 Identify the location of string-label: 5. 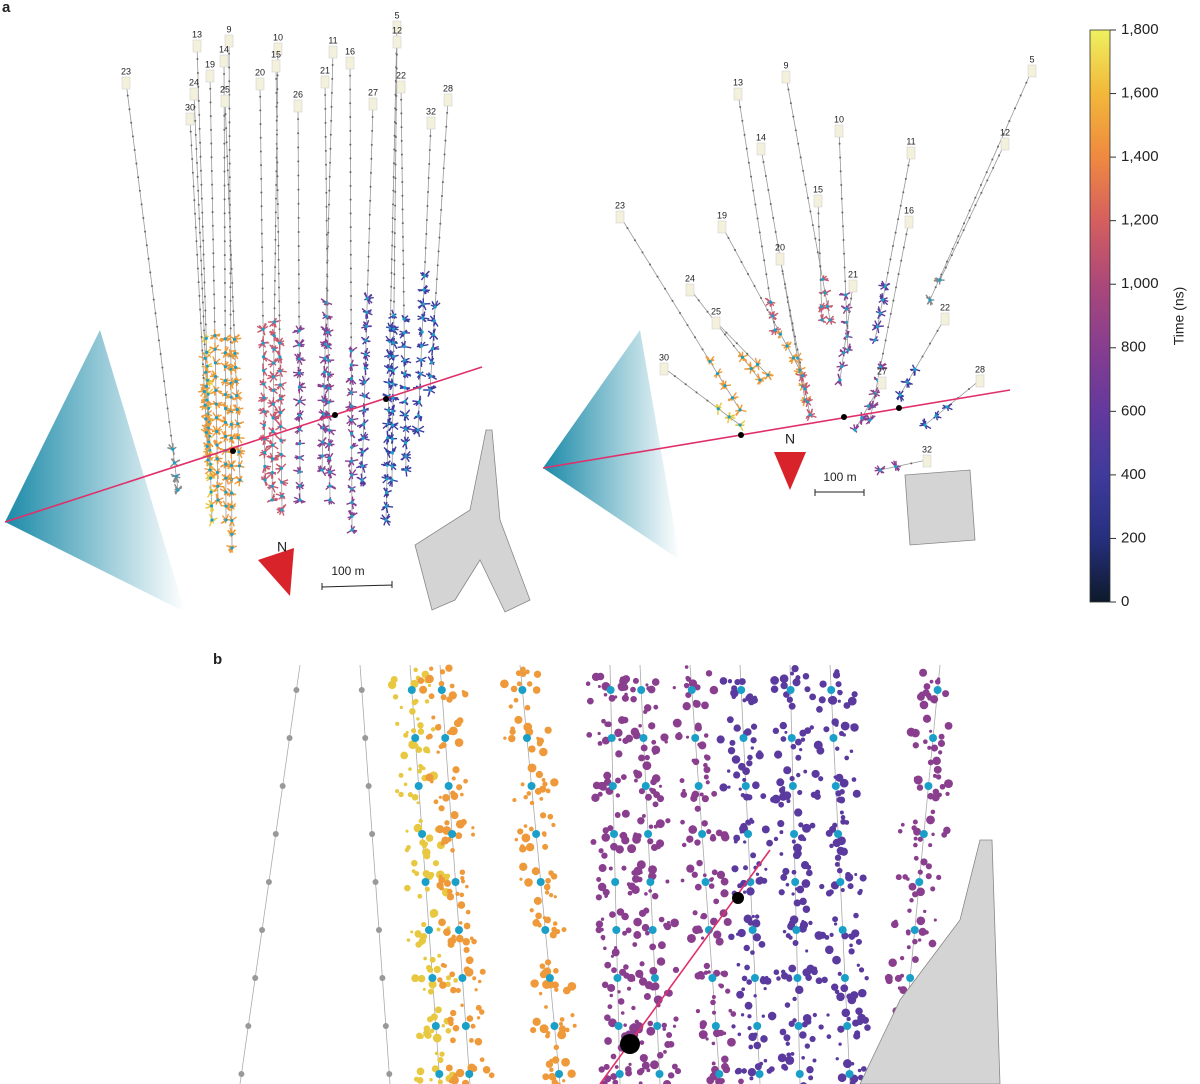
(396, 15).